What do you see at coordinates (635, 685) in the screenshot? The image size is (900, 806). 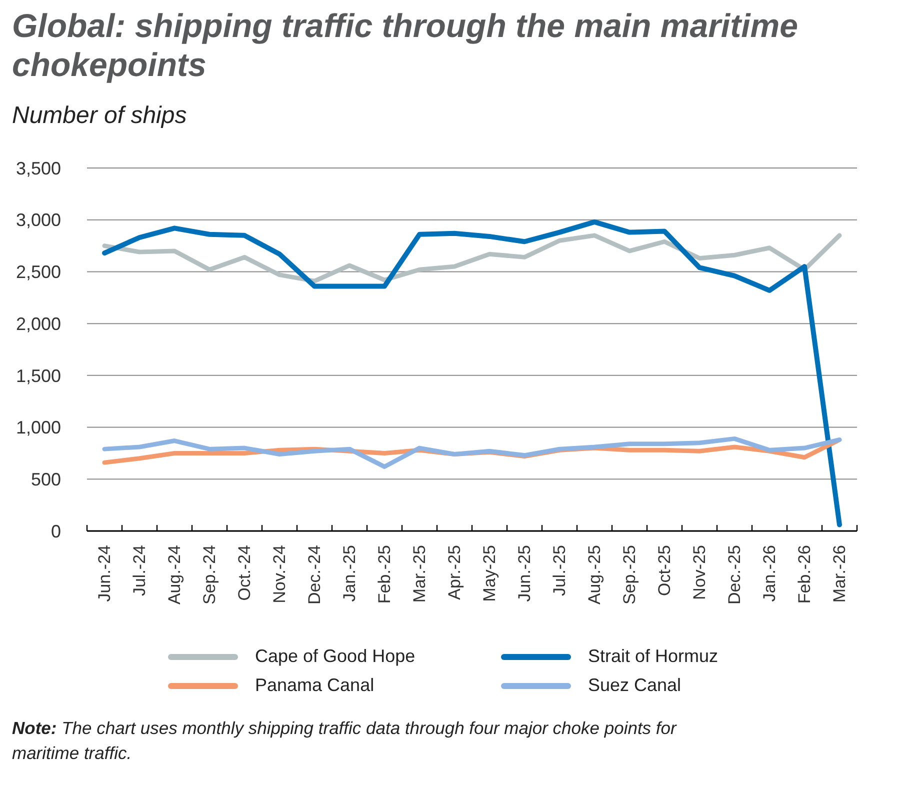 I see `legend-label: Suez Canal` at bounding box center [635, 685].